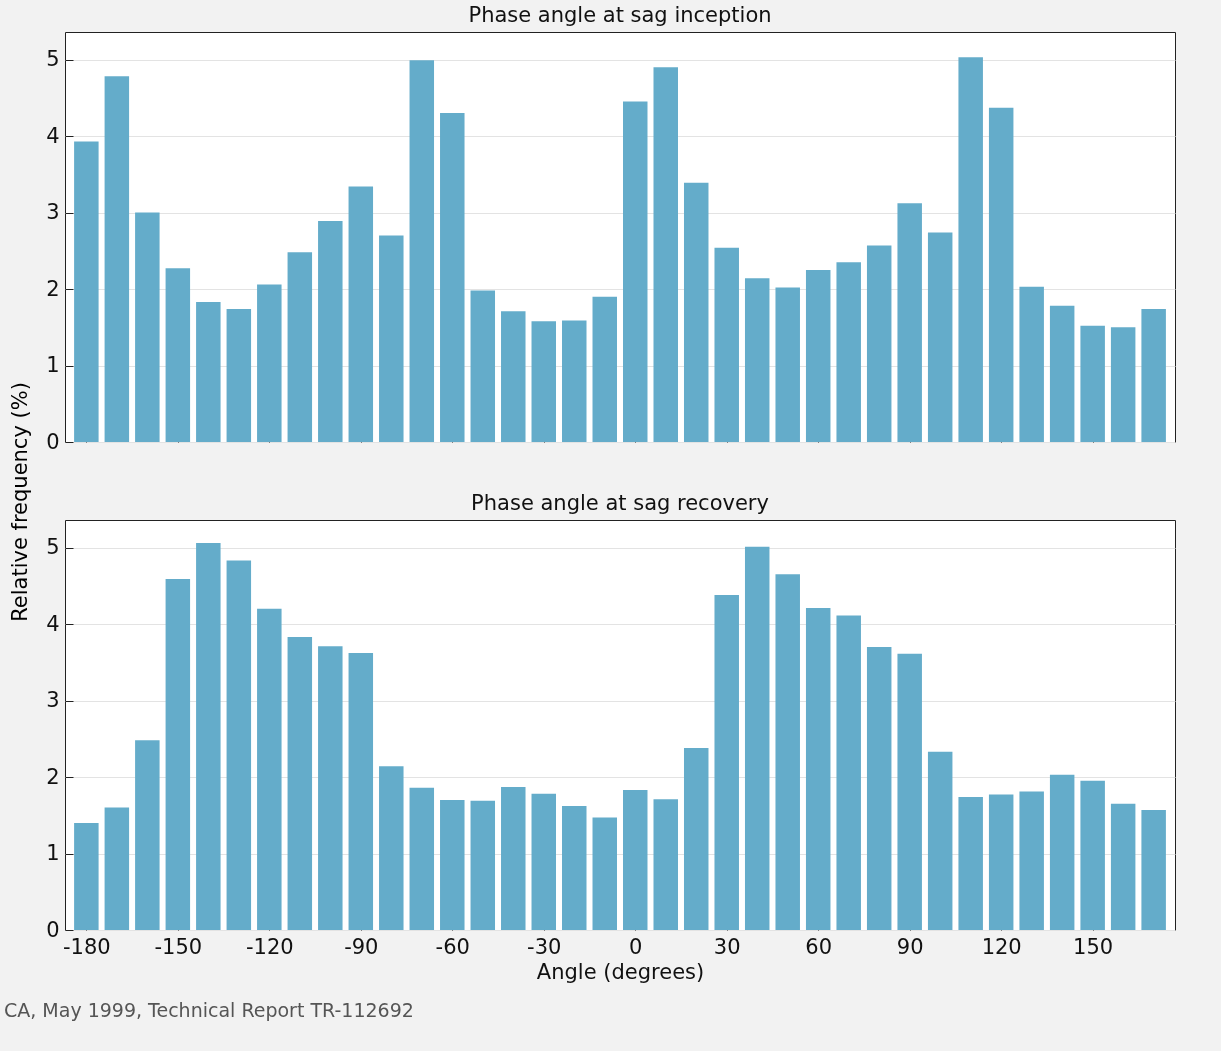 This screenshot has height=1051, width=1221. Describe the element at coordinates (544, 946) in the screenshot. I see `x-tick-label: -30` at that location.